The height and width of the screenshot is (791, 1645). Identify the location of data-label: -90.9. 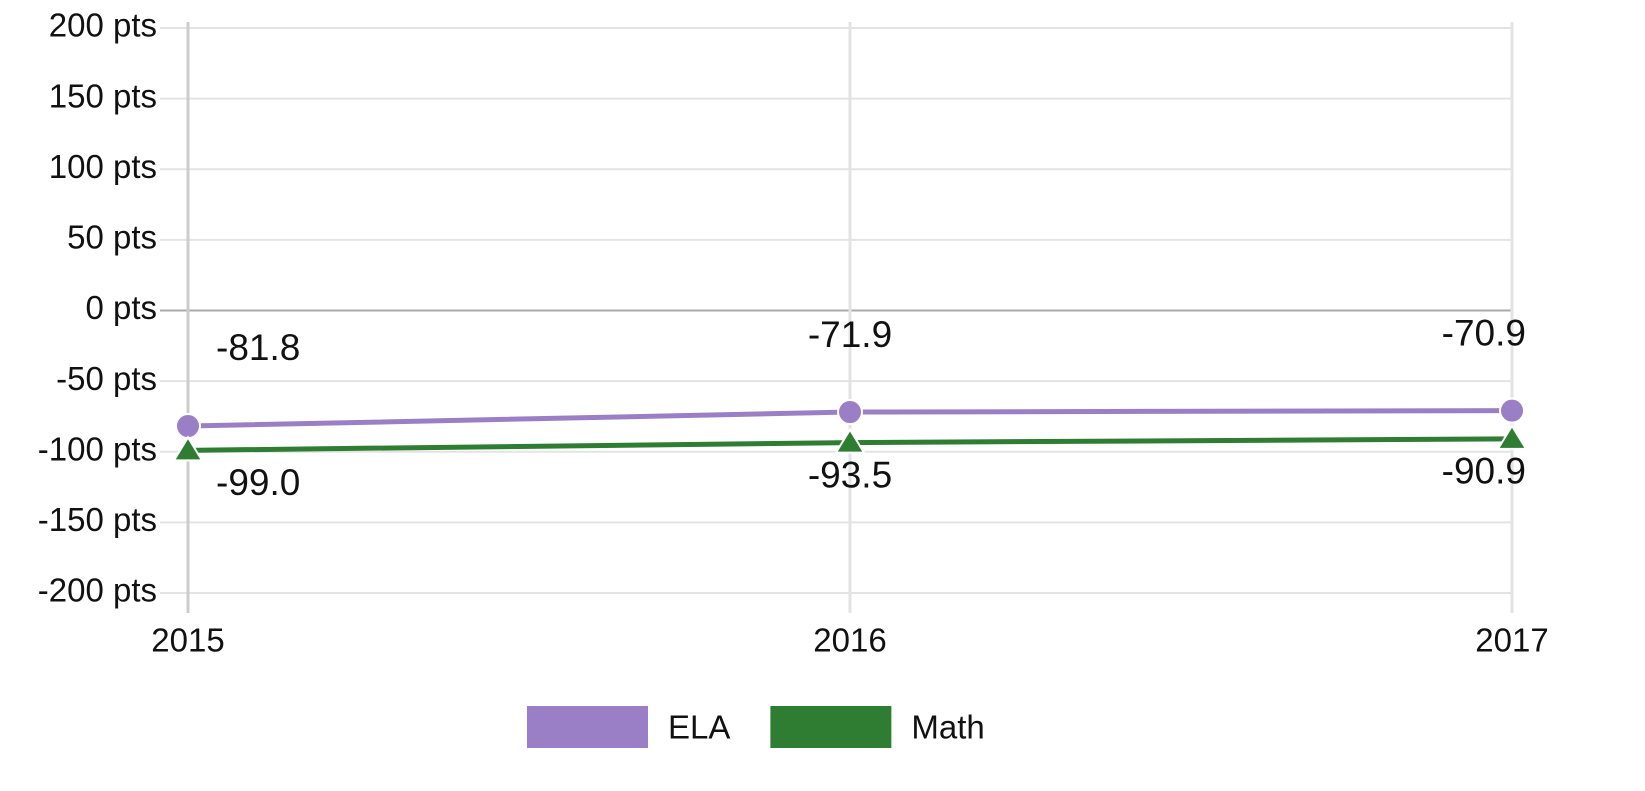
(1484, 471).